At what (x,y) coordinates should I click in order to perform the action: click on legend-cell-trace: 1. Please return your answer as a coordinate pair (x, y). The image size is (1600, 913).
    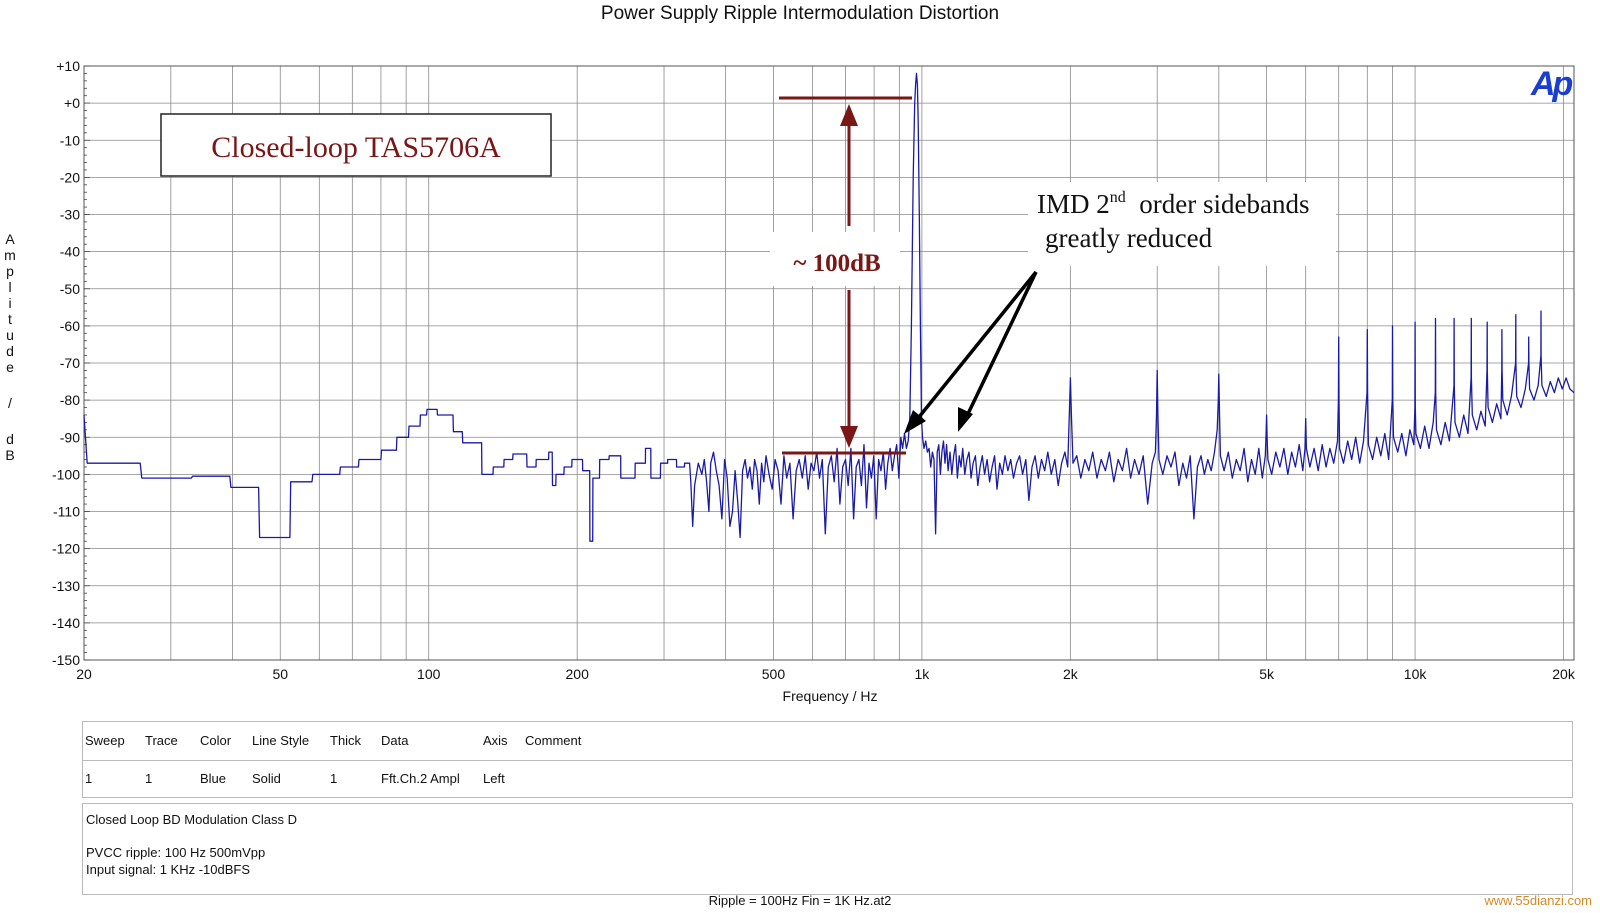
    Looking at the image, I should click on (149, 778).